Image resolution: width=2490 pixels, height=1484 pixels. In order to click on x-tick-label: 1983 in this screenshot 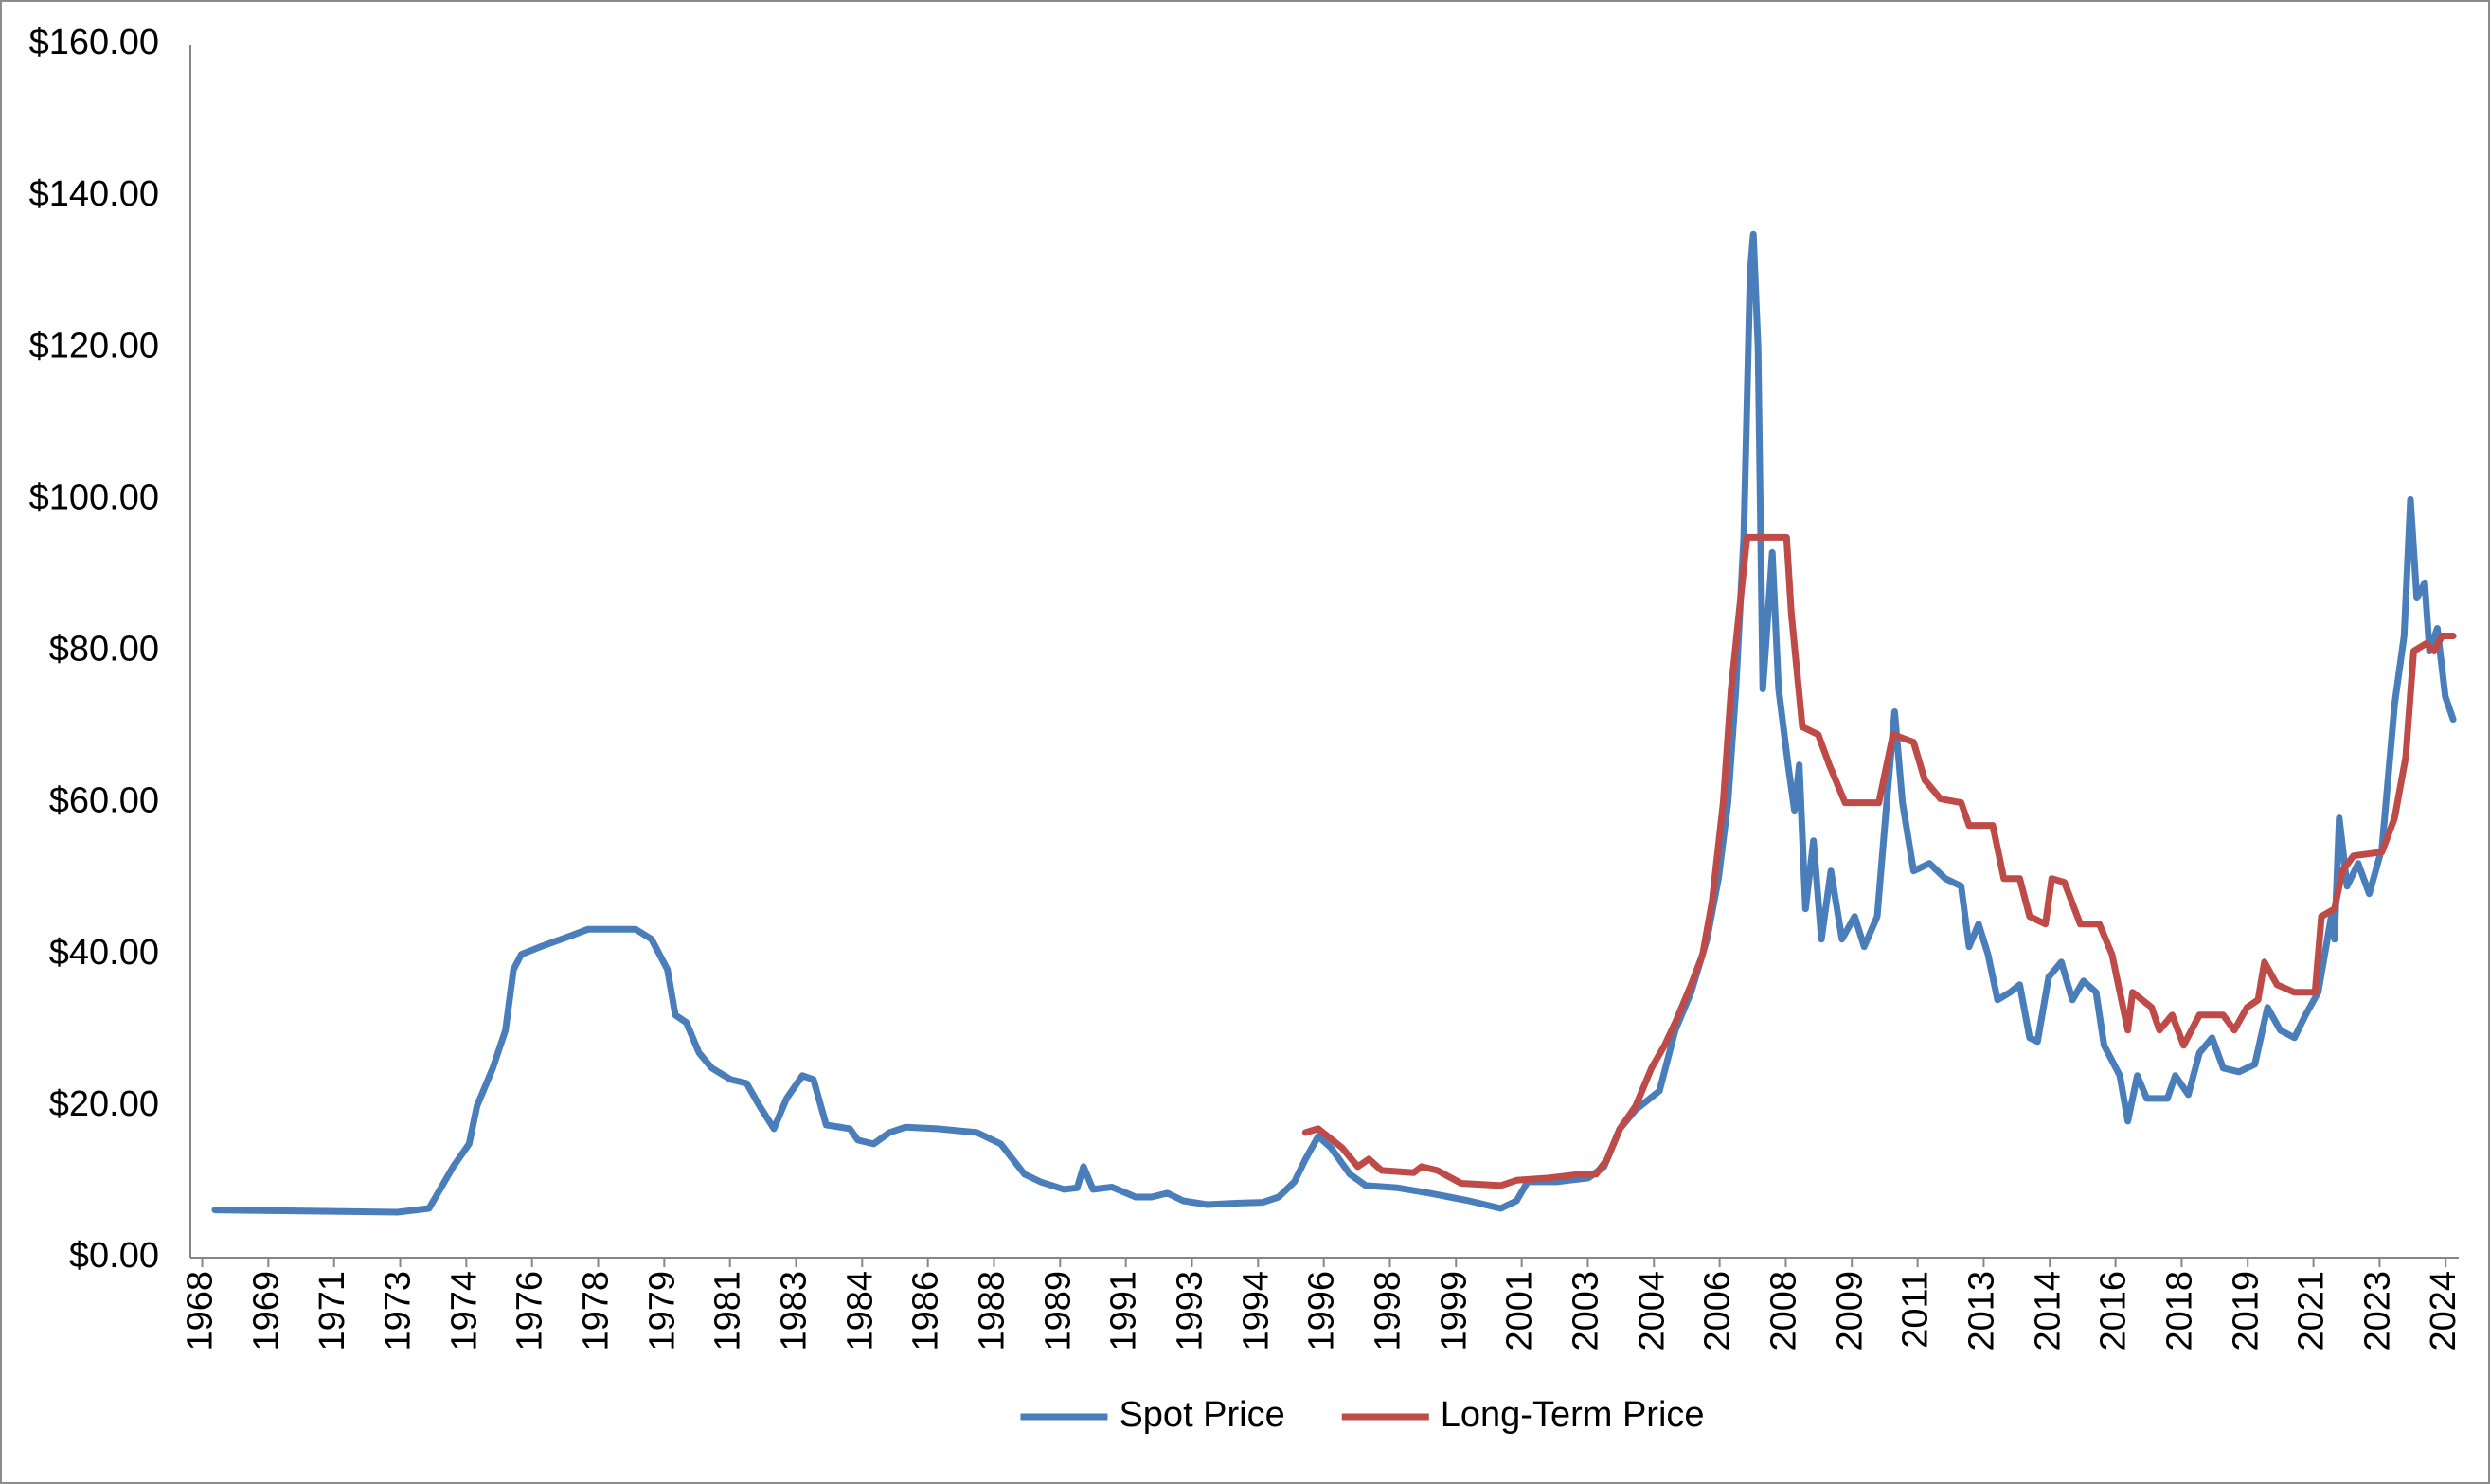, I will do `click(795, 1311)`.